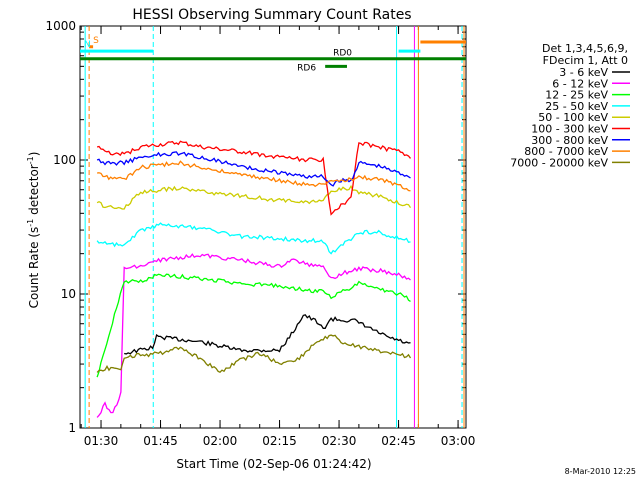 Image resolution: width=640 pixels, height=485 pixels. What do you see at coordinates (273, 464) in the screenshot?
I see `x-axis-label: Start Time (02-Sep-06 01:24:42)` at bounding box center [273, 464].